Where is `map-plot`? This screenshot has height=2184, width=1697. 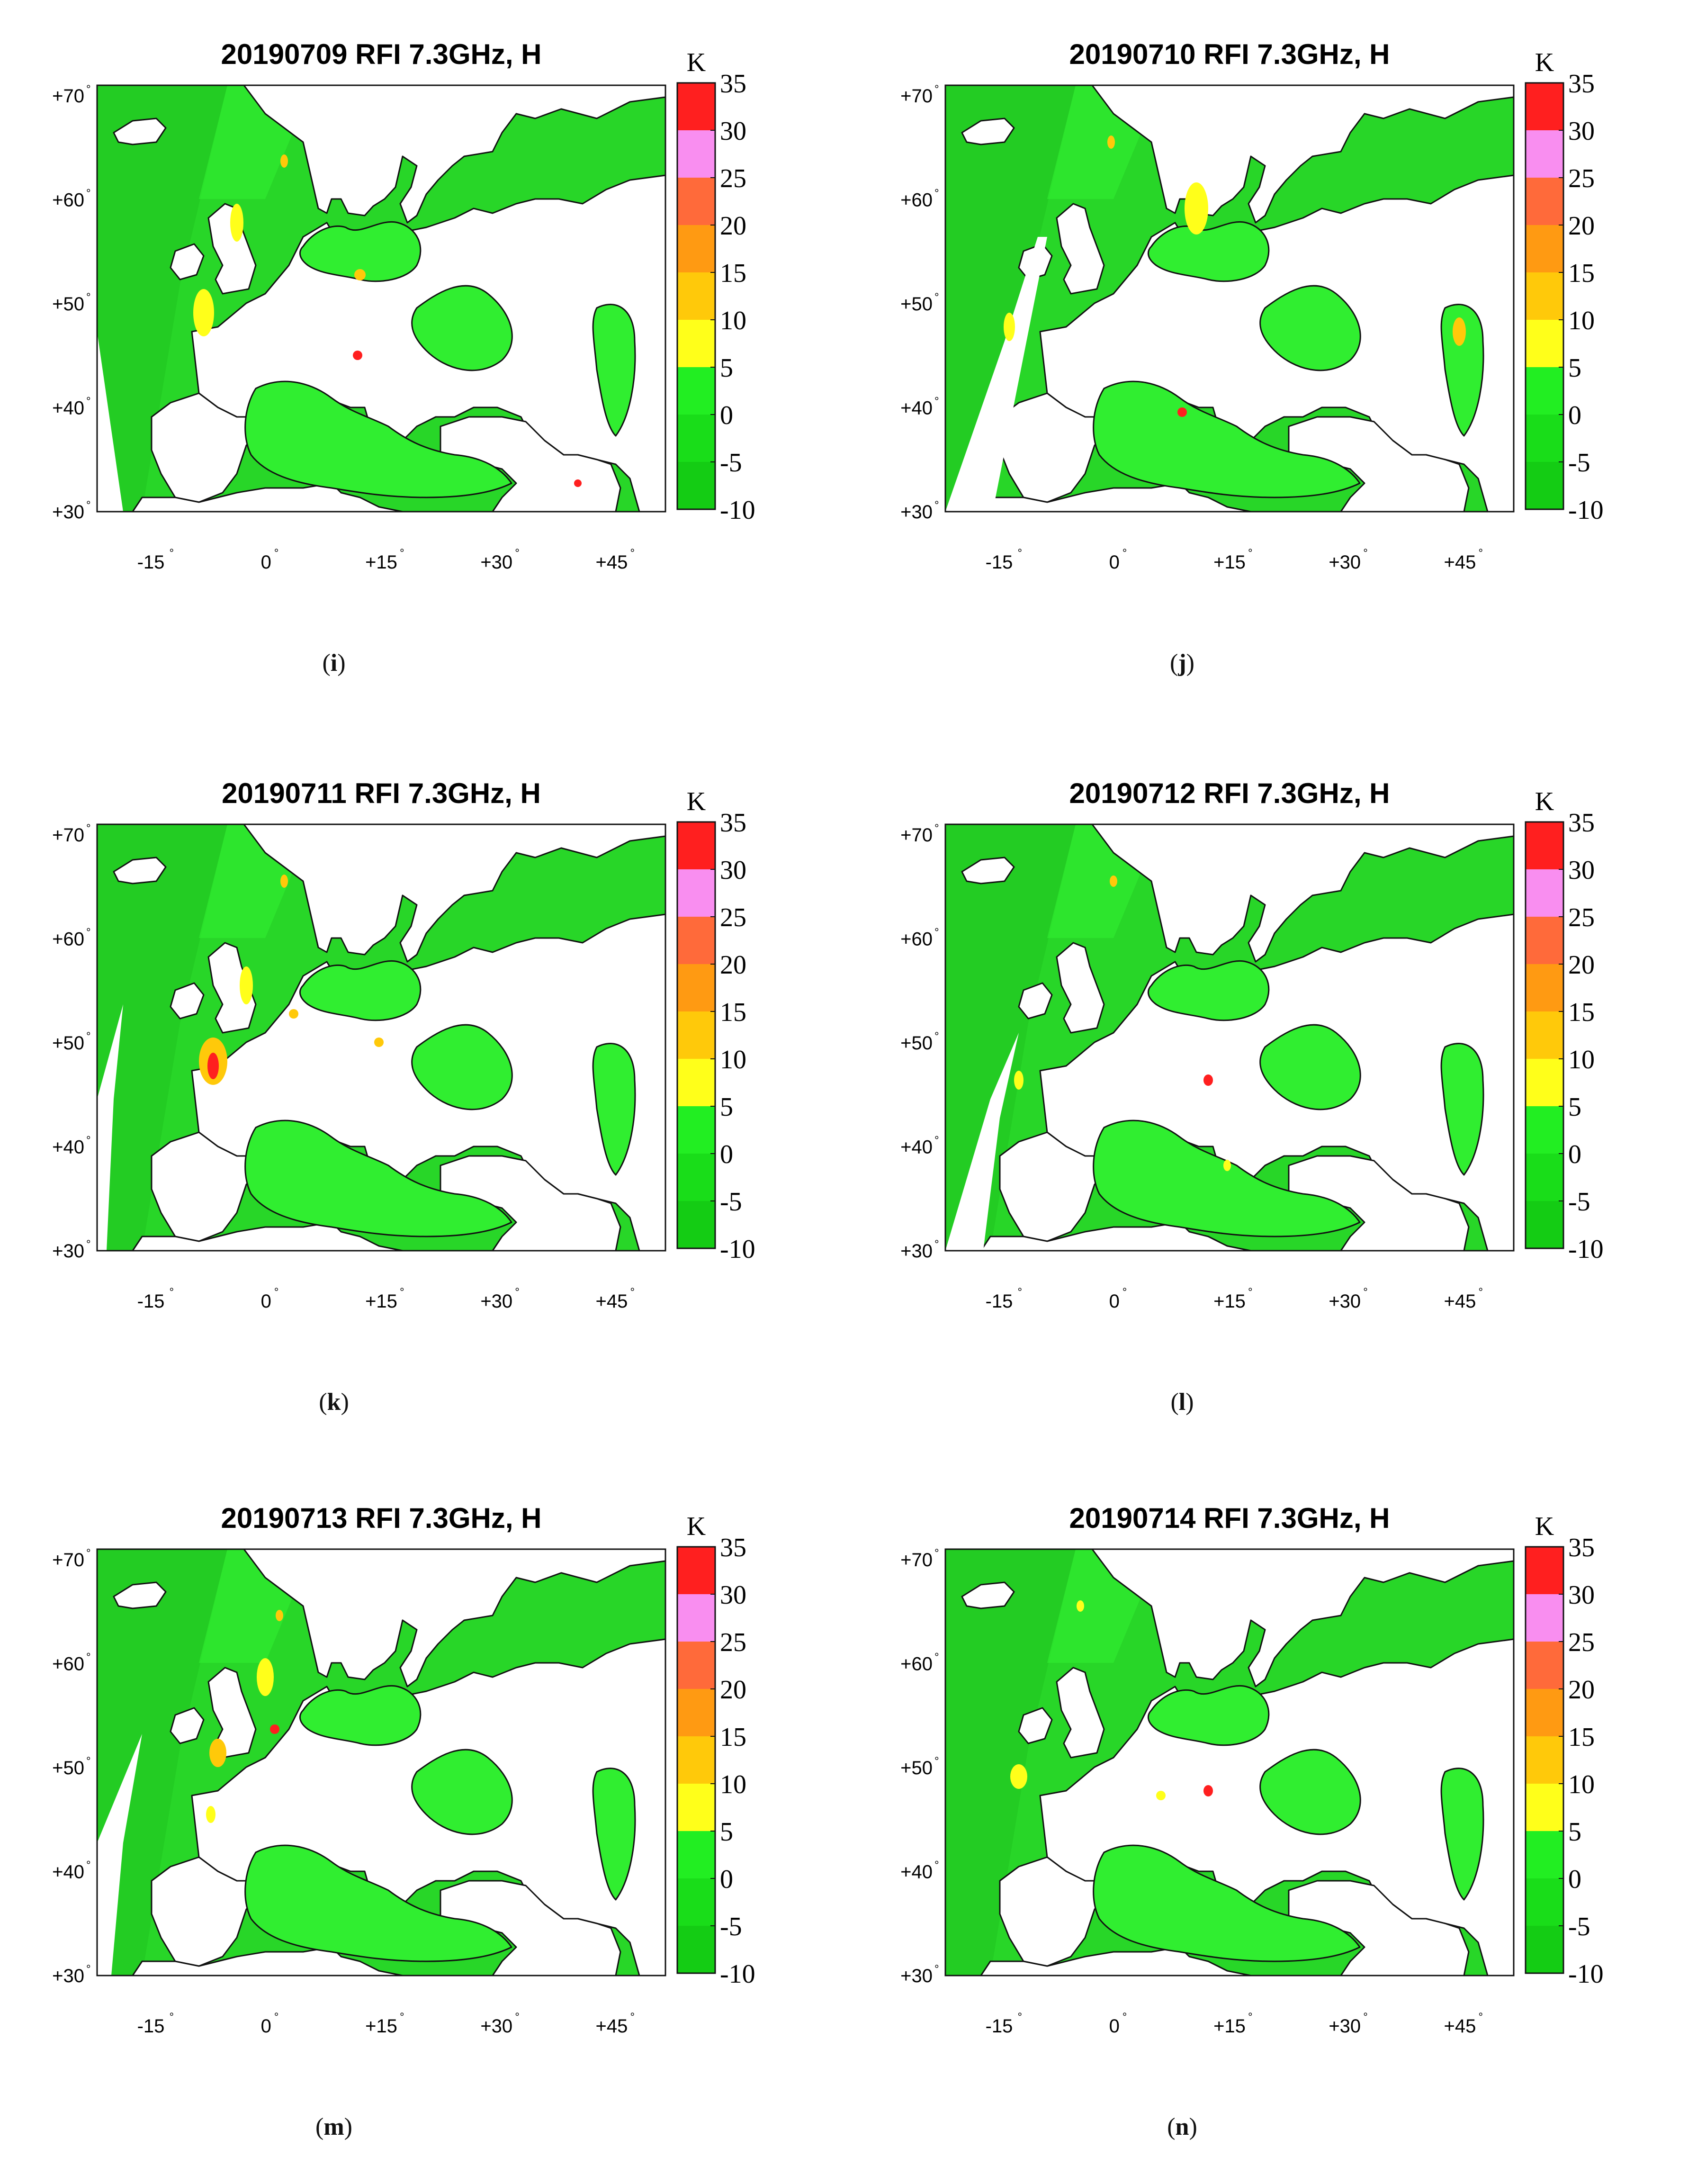 map-plot is located at coordinates (381, 298).